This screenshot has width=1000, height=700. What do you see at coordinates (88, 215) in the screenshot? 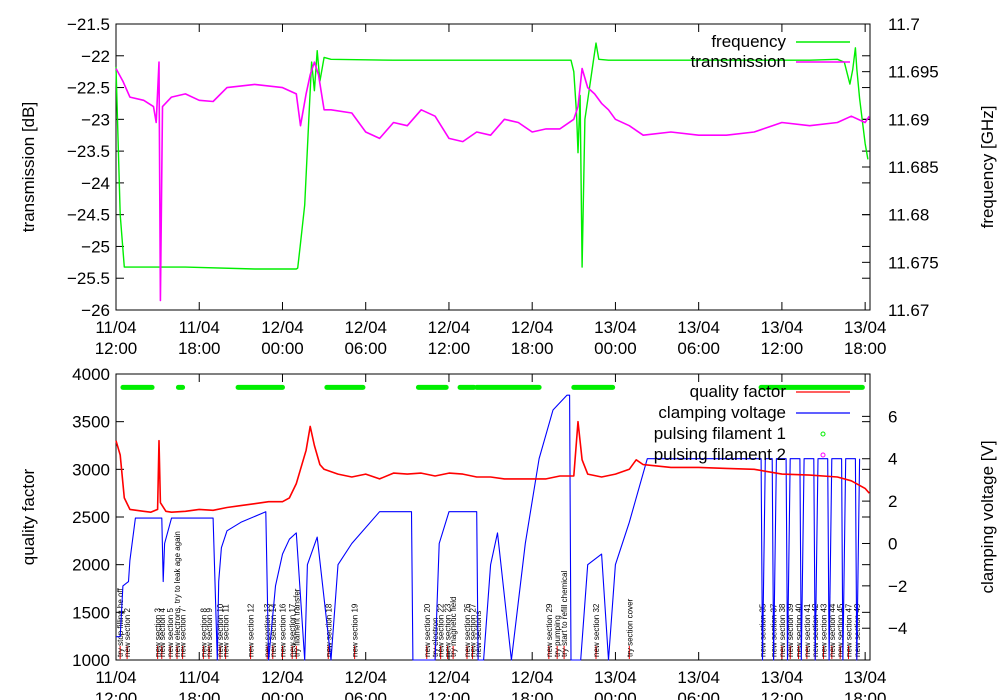
I see `y-tick-label: −24.5` at bounding box center [88, 215].